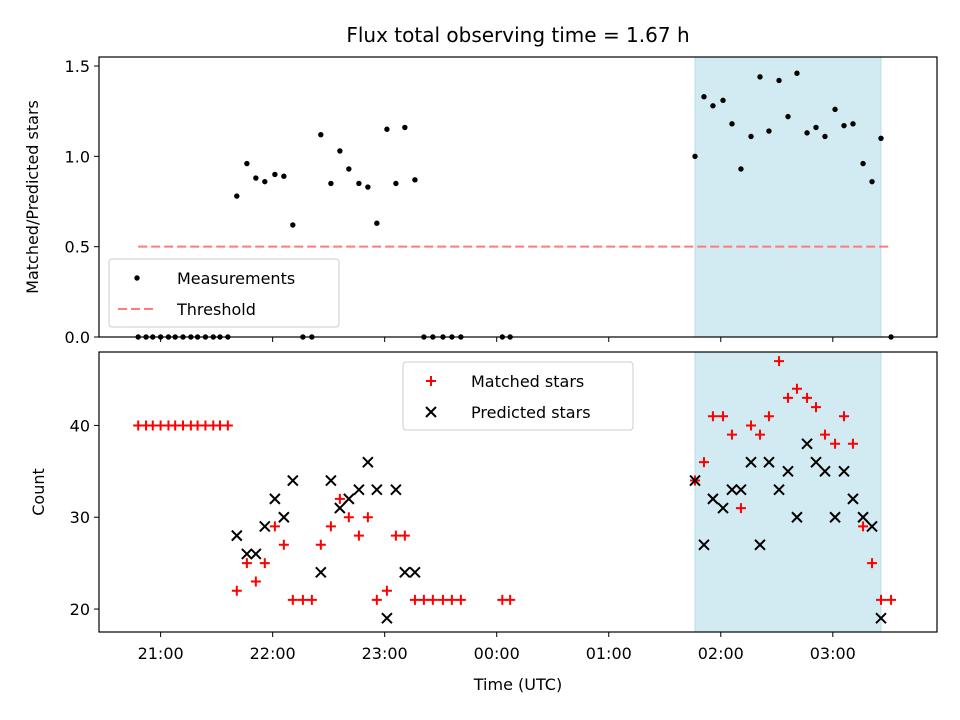 The height and width of the screenshot is (720, 960). What do you see at coordinates (518, 396) in the screenshot?
I see `legend: Matched stars Predicted stars` at bounding box center [518, 396].